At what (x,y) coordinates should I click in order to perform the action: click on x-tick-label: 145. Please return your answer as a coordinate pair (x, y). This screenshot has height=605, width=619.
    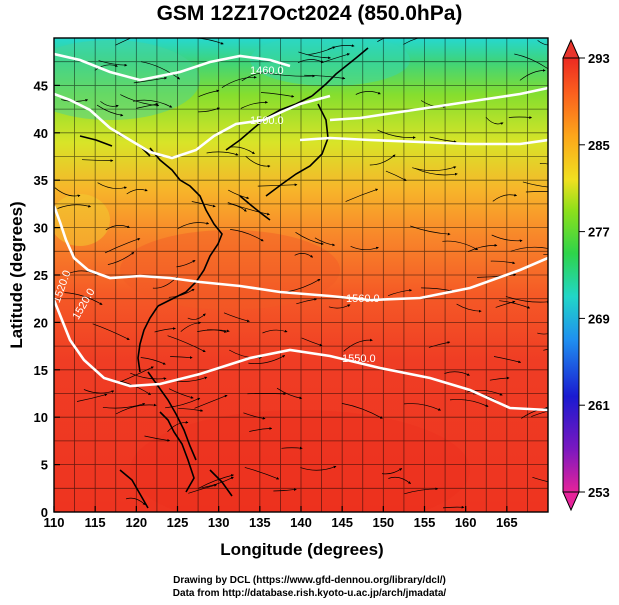
    Looking at the image, I should click on (342, 522).